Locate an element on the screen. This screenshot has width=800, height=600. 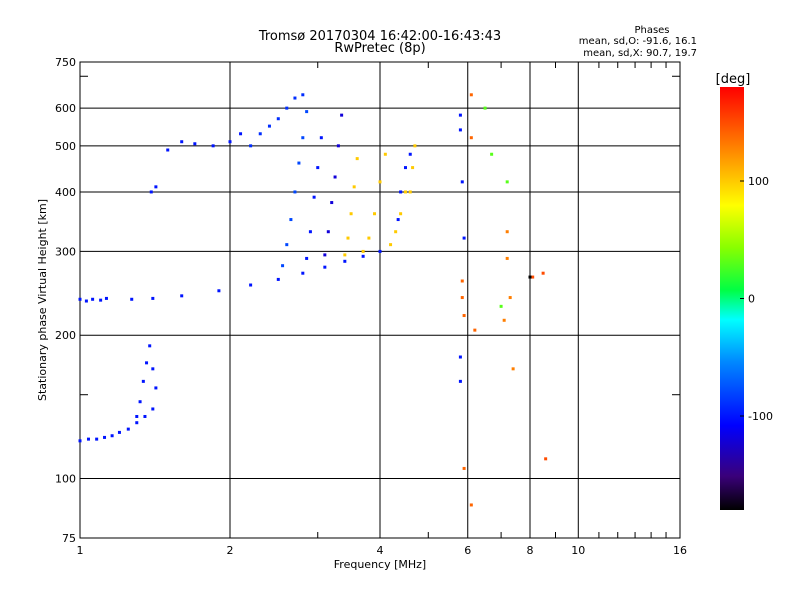
x-tick-label: 4 is located at coordinates (380, 550).